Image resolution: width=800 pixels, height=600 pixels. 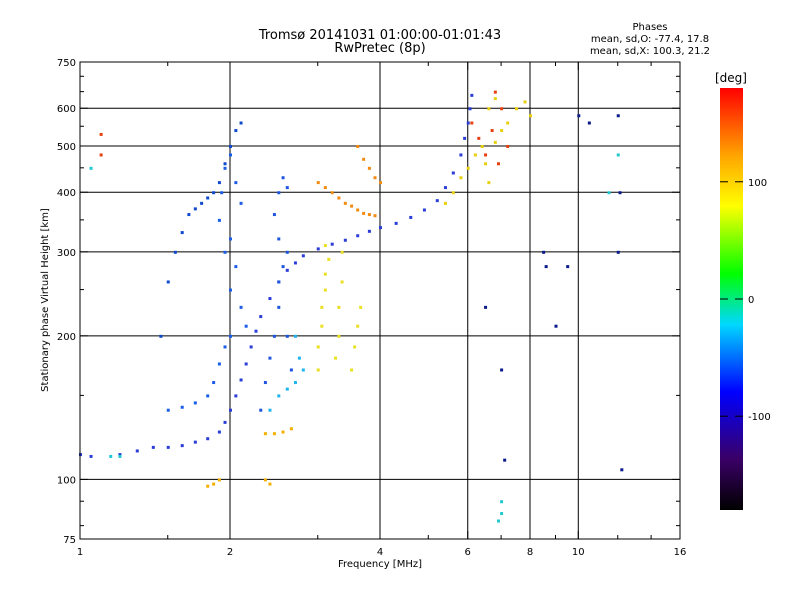 I want to click on colorbar-label: [deg], so click(x=731, y=78).